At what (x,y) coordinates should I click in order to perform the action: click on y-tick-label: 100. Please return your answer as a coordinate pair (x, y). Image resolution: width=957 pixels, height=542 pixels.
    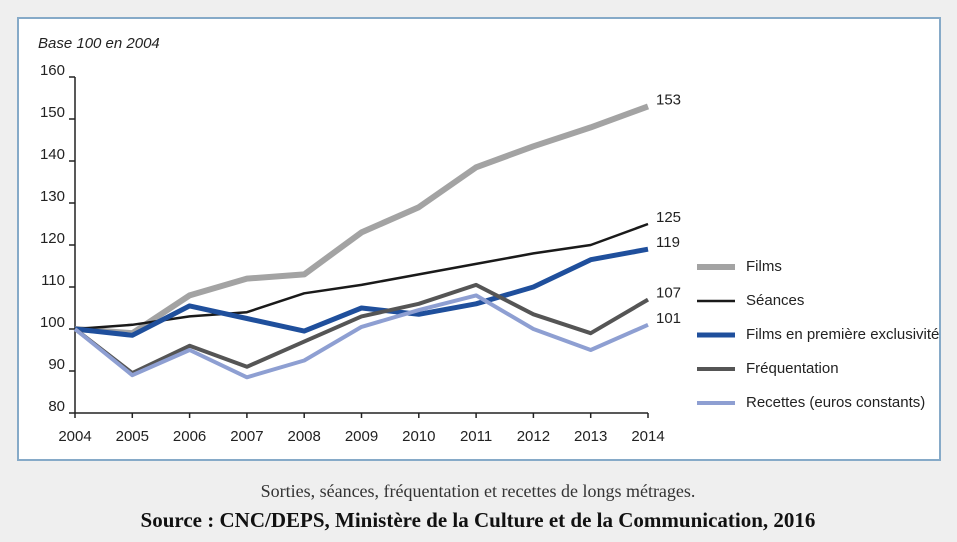
    Looking at the image, I should click on (52, 322).